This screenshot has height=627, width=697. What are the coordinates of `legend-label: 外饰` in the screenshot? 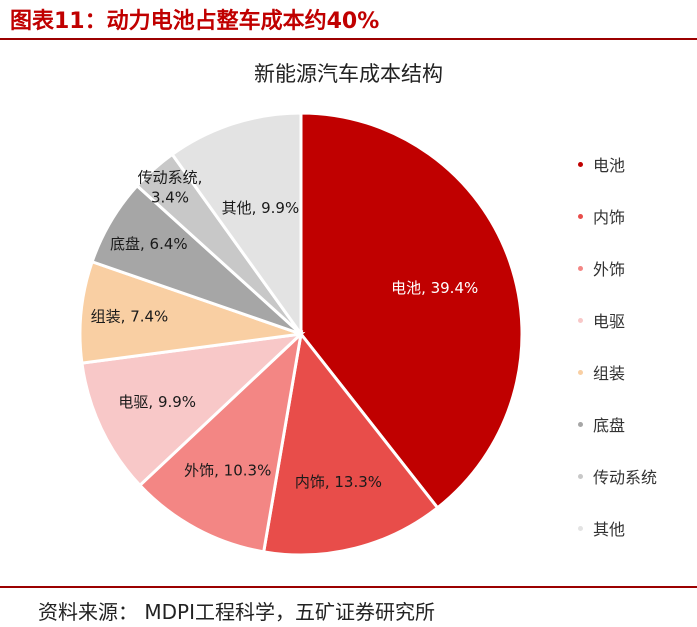 It's located at (609, 269).